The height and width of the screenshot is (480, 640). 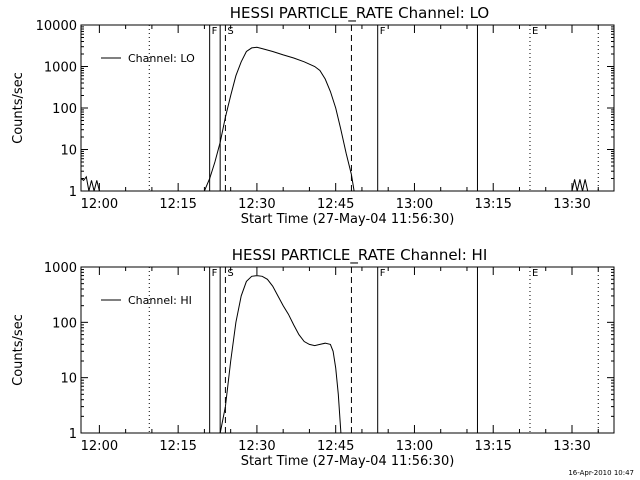 I want to click on chart-title: HESSI PARTICLE_RATE Channel: LO, so click(x=359, y=13).